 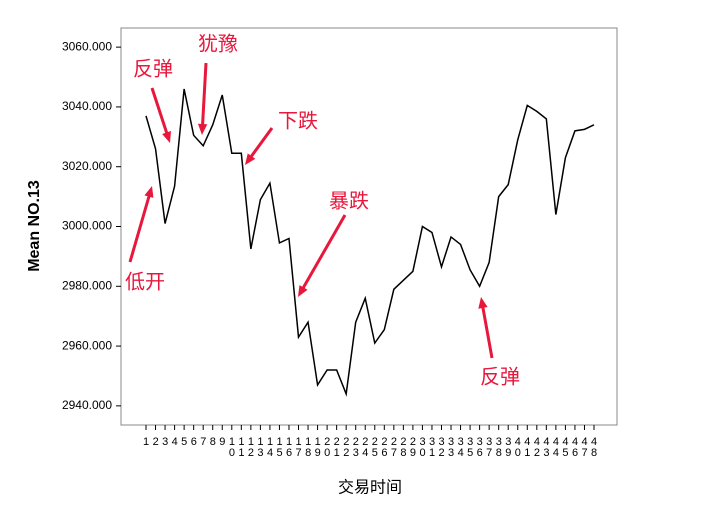 What do you see at coordinates (251, 447) in the screenshot?
I see `x-tick-label: 12` at bounding box center [251, 447].